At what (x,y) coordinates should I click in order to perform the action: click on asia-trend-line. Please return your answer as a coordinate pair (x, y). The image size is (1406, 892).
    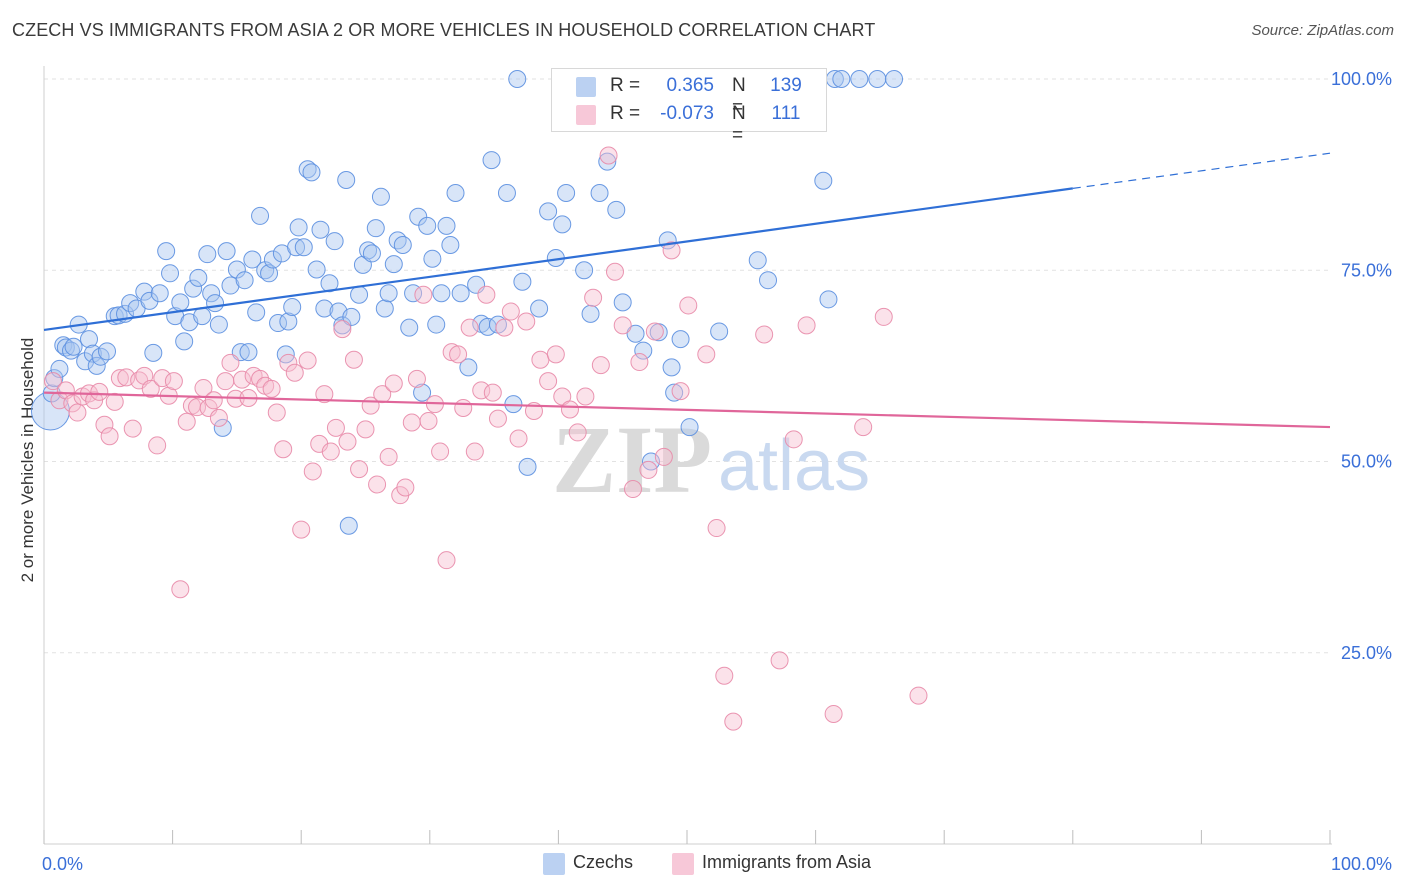
    Looking at the image, I should click on (687, 410).